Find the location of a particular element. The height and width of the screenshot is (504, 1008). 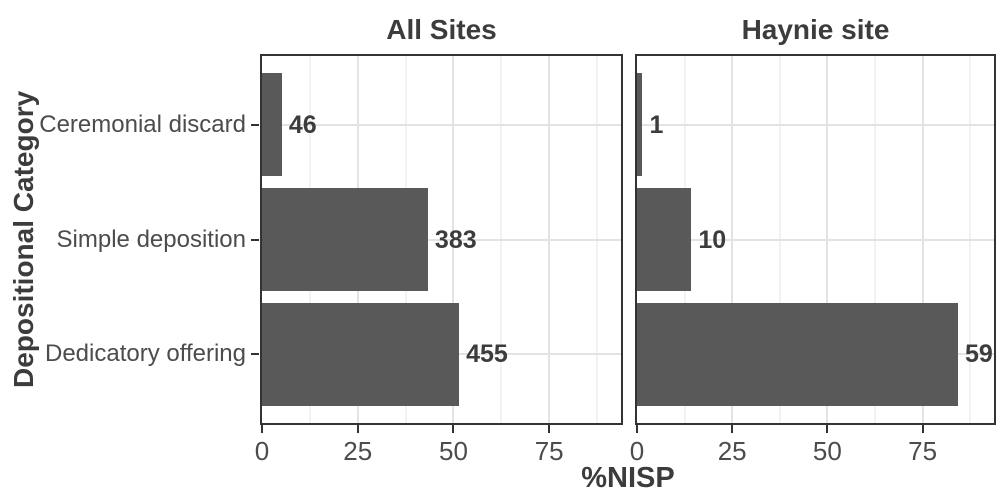

facet-title-haynie-site: Haynie site is located at coordinates (815, 29).